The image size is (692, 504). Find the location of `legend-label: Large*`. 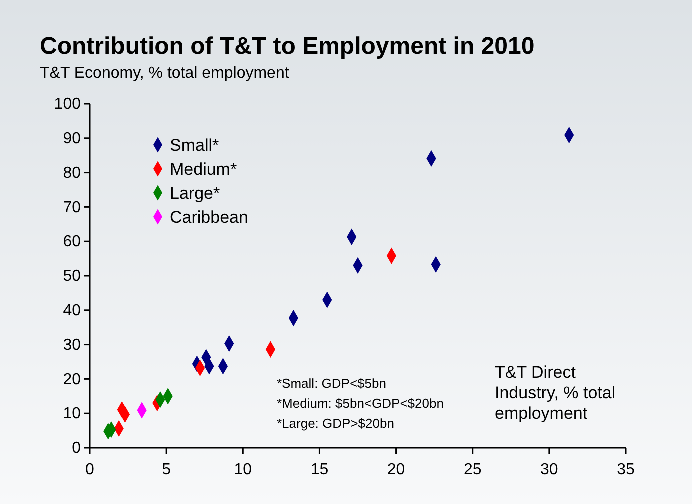

legend-label: Large* is located at coordinates (195, 193).